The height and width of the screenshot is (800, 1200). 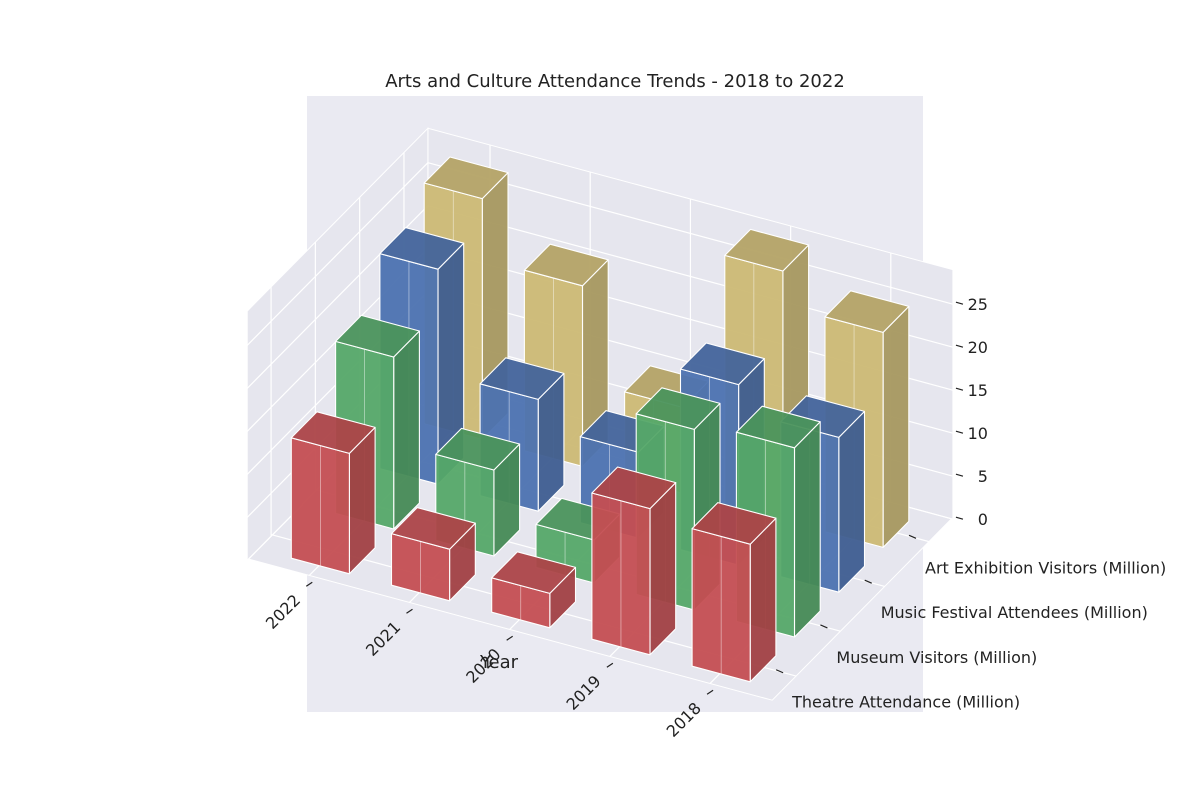 What do you see at coordinates (905, 702) in the screenshot?
I see `y-tick-label: Theatre Attendance (Million)` at bounding box center [905, 702].